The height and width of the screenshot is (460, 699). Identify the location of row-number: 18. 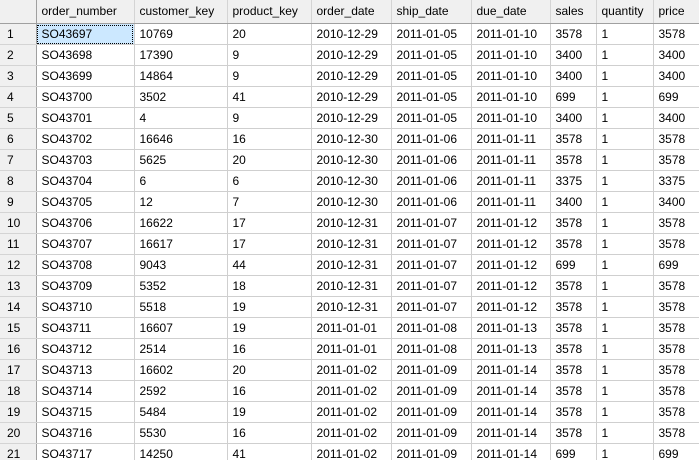
(18, 391).